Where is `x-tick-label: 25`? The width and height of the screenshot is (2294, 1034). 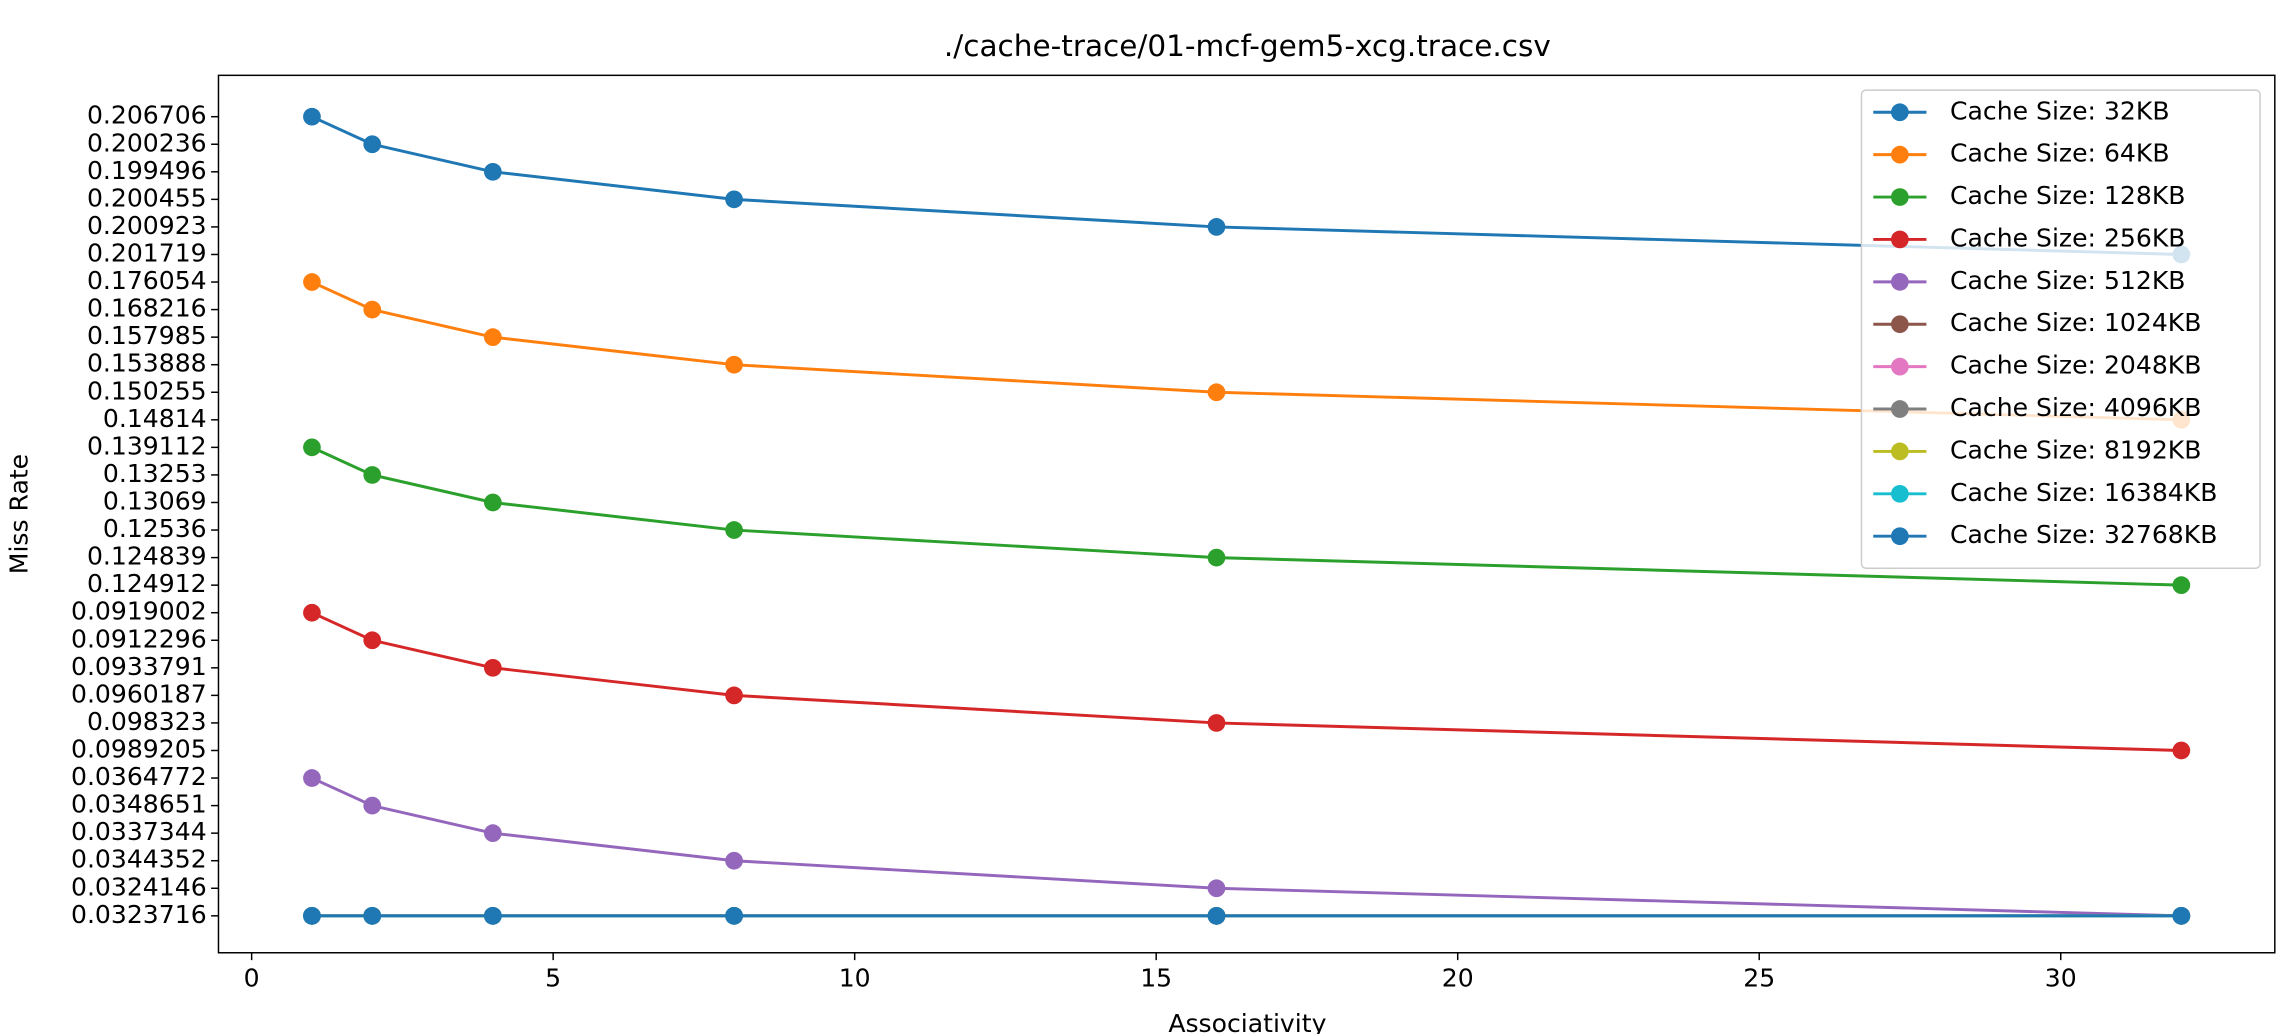
x-tick-label: 25 is located at coordinates (1759, 977).